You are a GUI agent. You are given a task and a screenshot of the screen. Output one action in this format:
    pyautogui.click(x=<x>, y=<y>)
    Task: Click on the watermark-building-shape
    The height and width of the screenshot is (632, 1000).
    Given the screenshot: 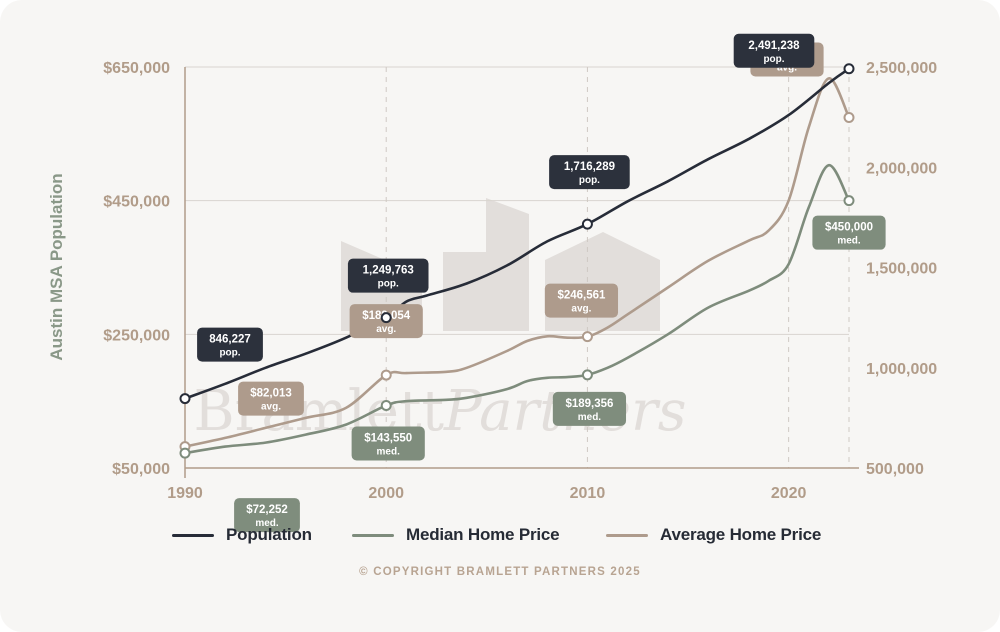 What is the action you would take?
    pyautogui.click(x=486, y=264)
    